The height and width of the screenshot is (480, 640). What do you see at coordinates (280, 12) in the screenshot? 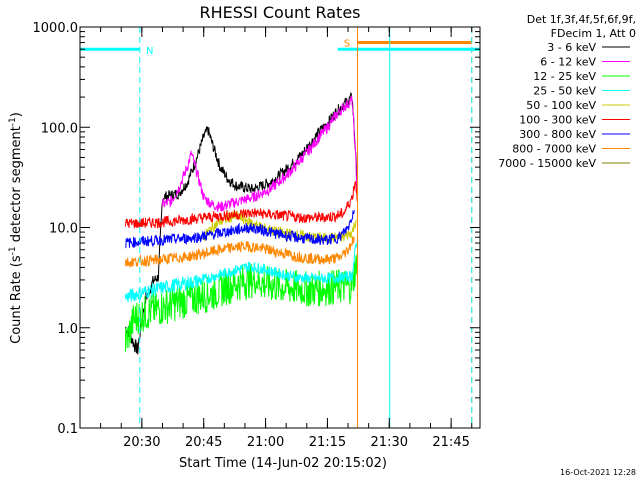
I see `chart-title: RHESSI Count Rates` at bounding box center [280, 12].